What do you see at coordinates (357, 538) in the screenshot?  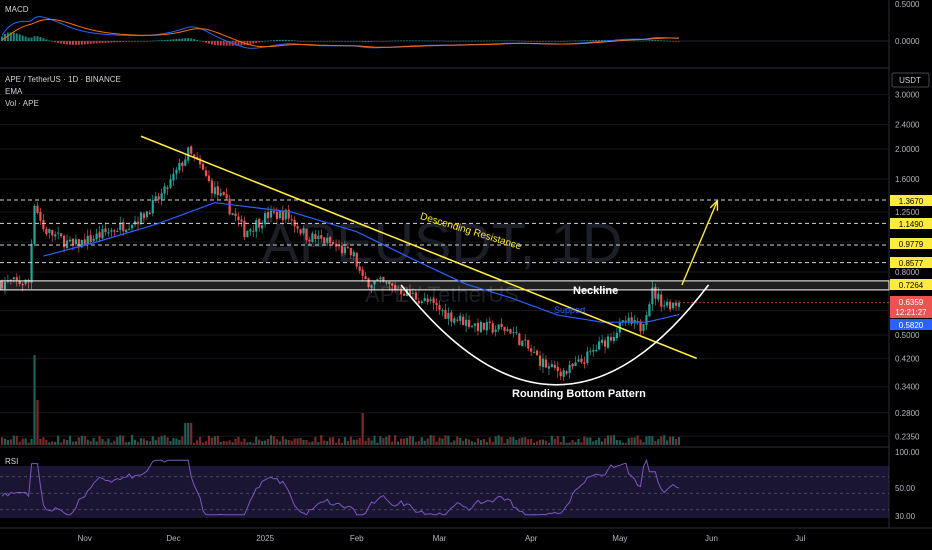 I see `time-tick: Feb` at bounding box center [357, 538].